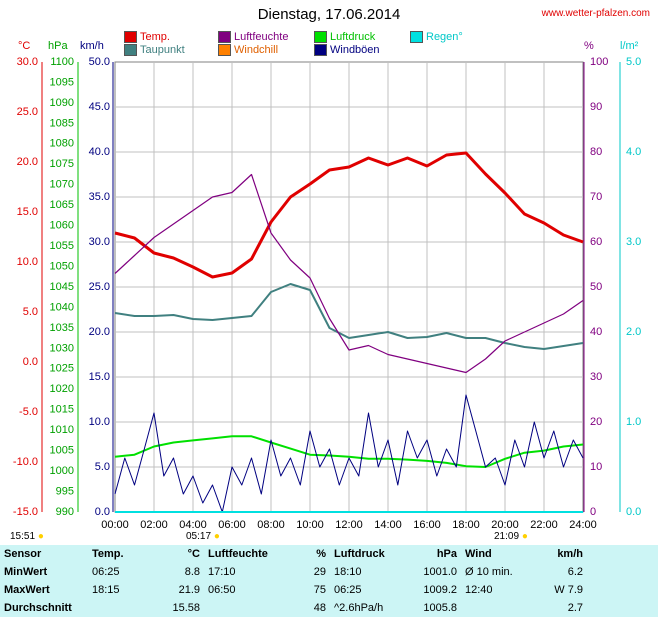 Image resolution: width=658 pixels, height=620 pixels. I want to click on tick-label-time: 18:00, so click(466, 525).